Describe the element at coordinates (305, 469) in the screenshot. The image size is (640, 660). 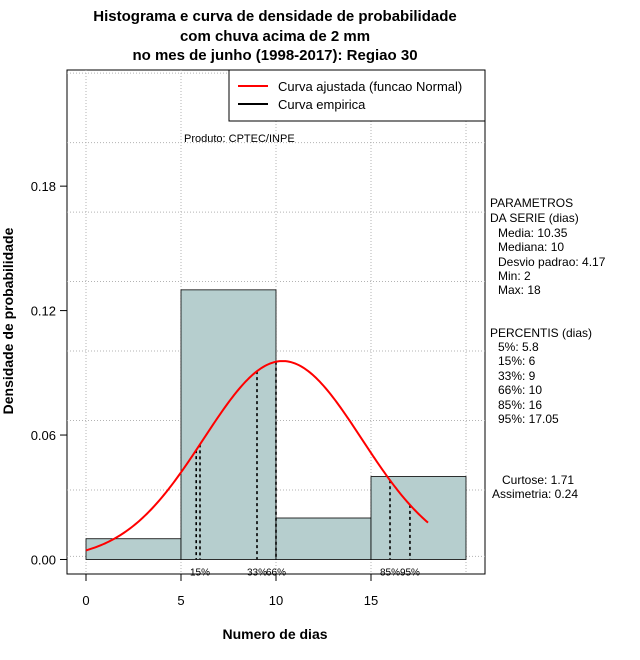
I see `percentile-lines: 15% 33%66% 85% 95%` at that location.